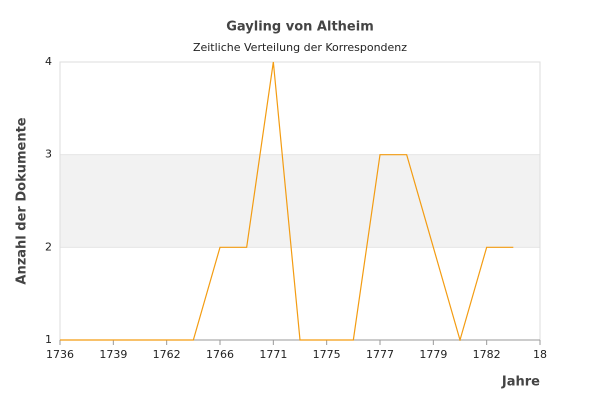 This screenshot has height=404, width=600. Describe the element at coordinates (220, 354) in the screenshot. I see `x-tick-label: 1766` at that location.